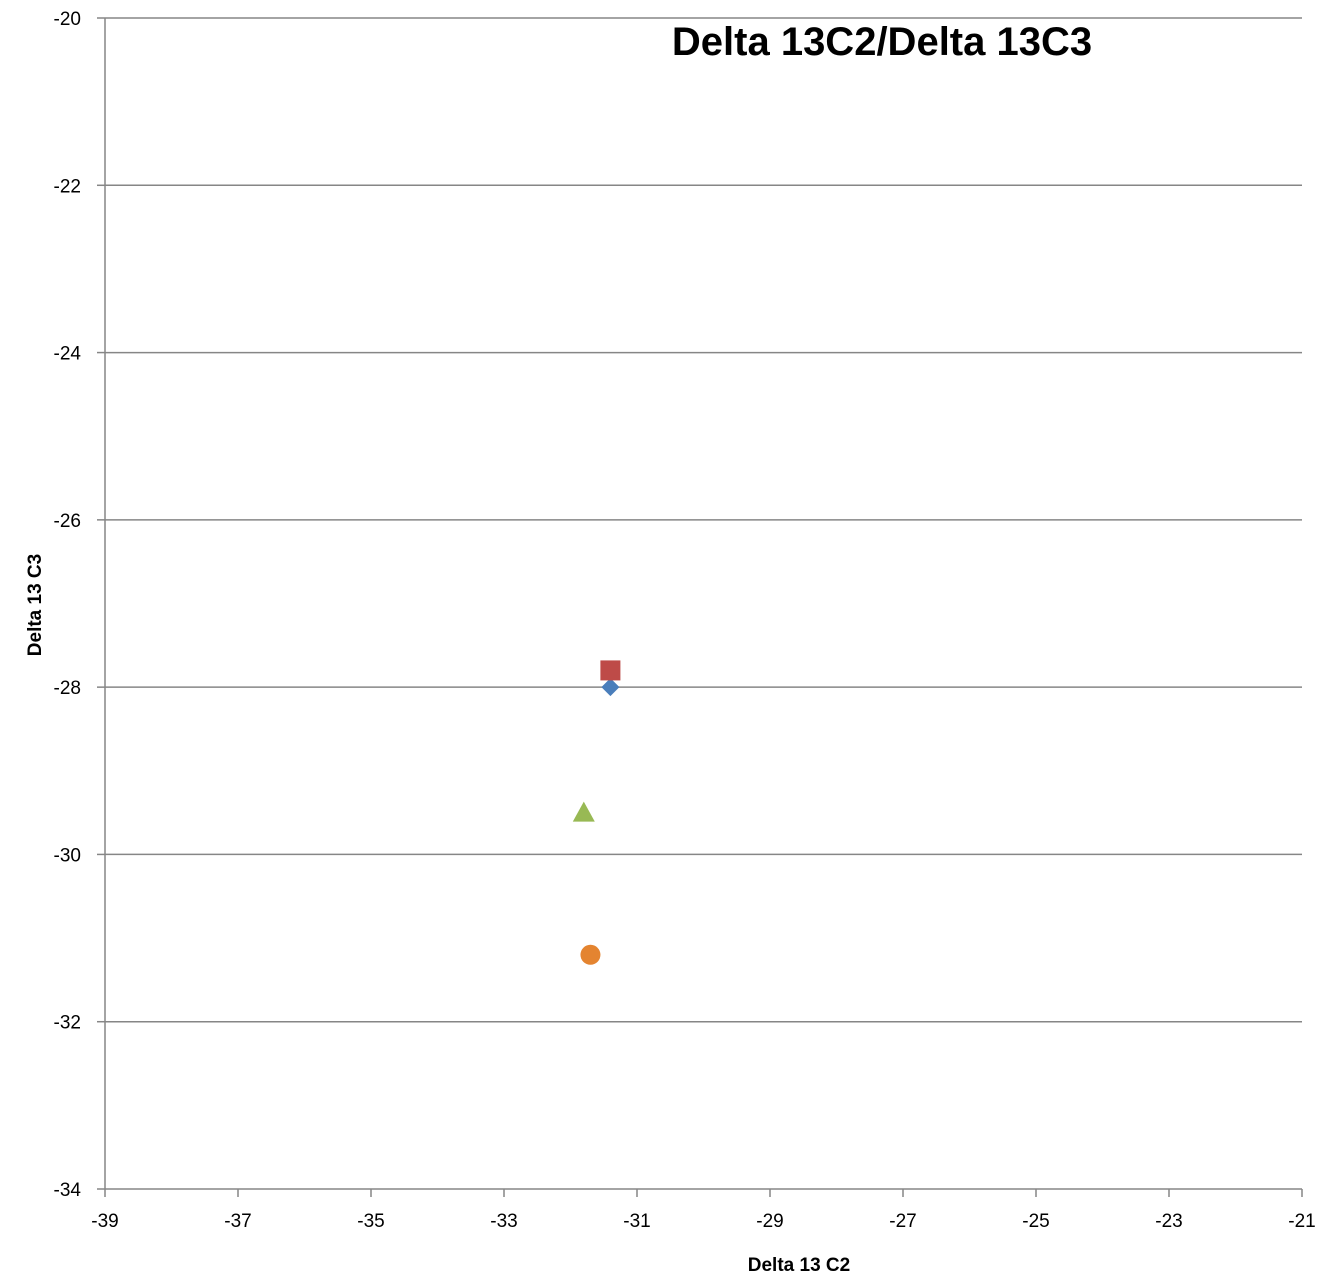  I want to click on x-tick-label: -39, so click(104, 1221).